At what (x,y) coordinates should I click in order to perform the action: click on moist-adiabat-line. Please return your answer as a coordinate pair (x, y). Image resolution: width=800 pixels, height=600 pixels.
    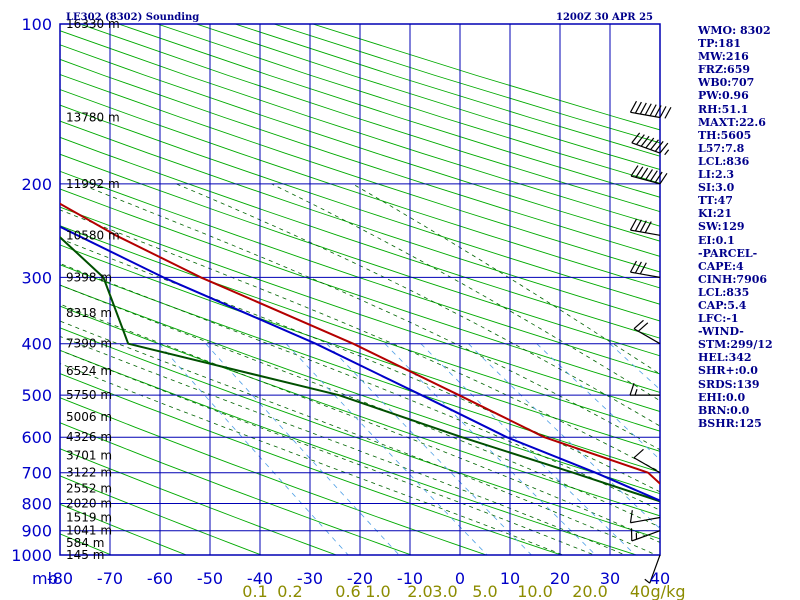
    Looking at the image, I should click on (506, 279).